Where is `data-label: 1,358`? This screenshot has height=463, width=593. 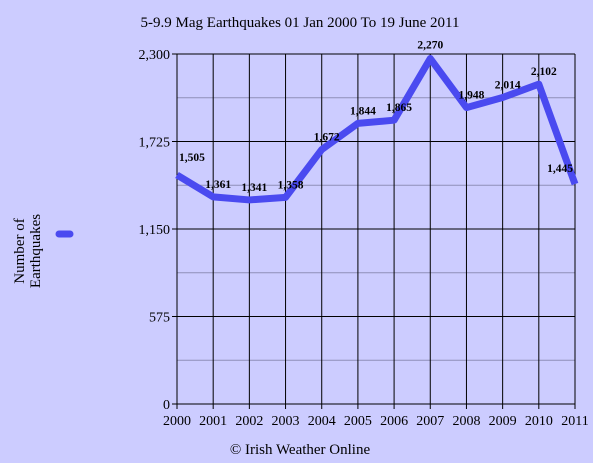 data-label: 1,358 is located at coordinates (291, 185).